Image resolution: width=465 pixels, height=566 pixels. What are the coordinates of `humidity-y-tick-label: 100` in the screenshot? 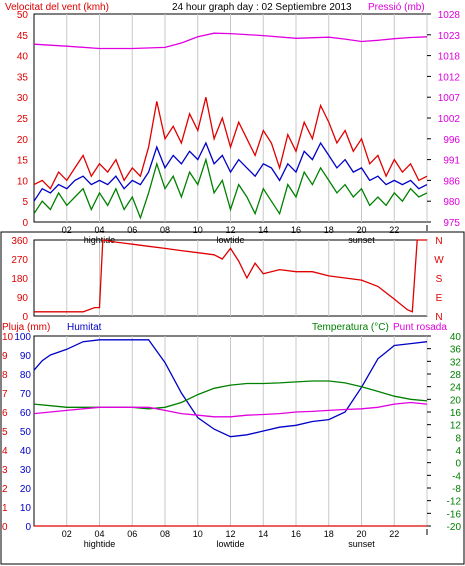 It's located at (22, 337).